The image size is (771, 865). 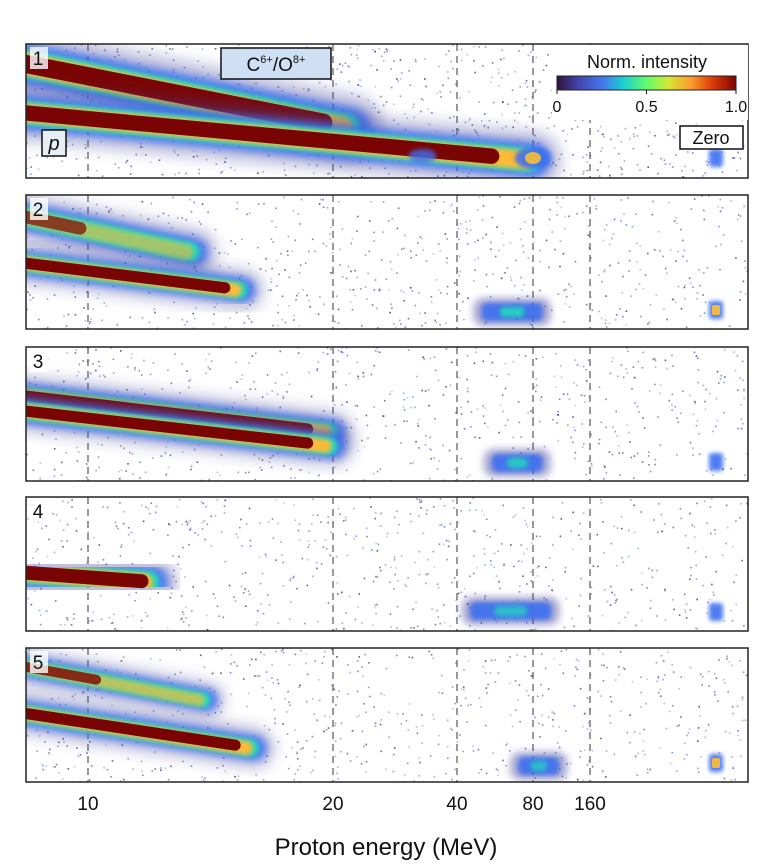 I want to click on panel-3-high-energy-spot-core, so click(x=517, y=463).